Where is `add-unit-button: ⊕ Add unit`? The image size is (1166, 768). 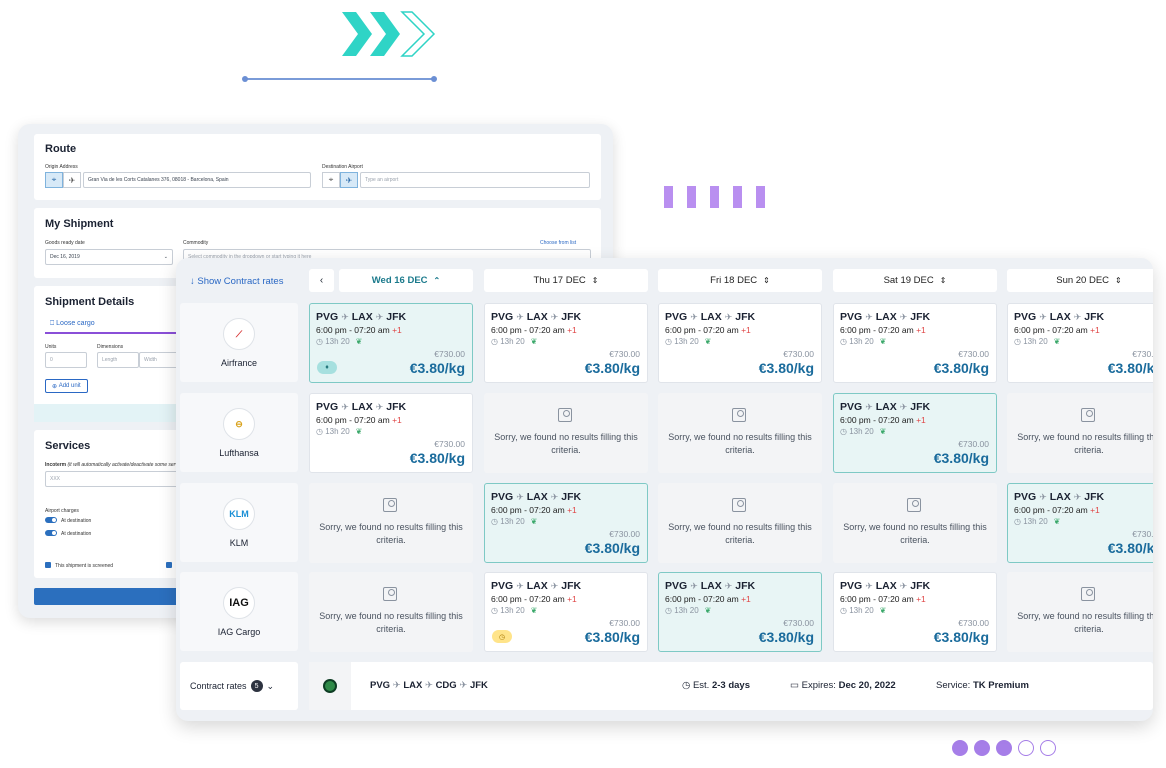
add-unit-button: ⊕ Add unit is located at coordinates (66, 386).